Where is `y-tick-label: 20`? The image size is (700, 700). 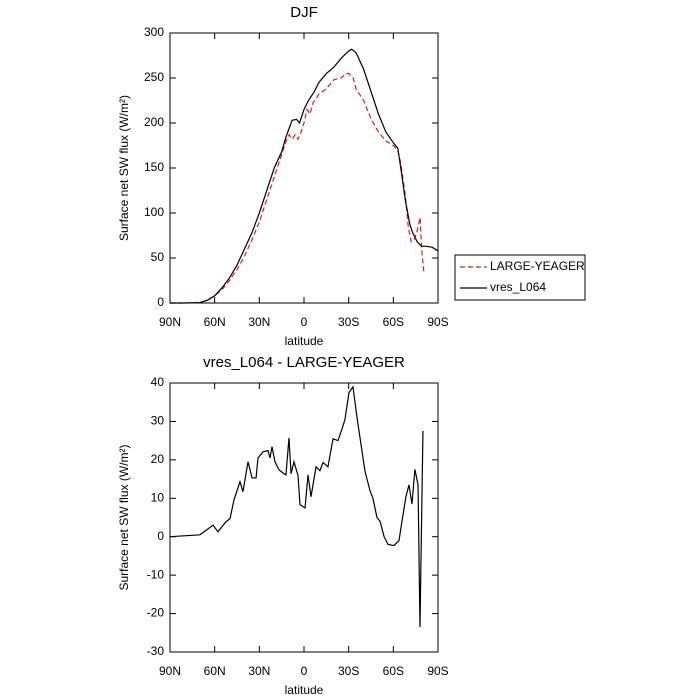 y-tick-label: 20 is located at coordinates (158, 459).